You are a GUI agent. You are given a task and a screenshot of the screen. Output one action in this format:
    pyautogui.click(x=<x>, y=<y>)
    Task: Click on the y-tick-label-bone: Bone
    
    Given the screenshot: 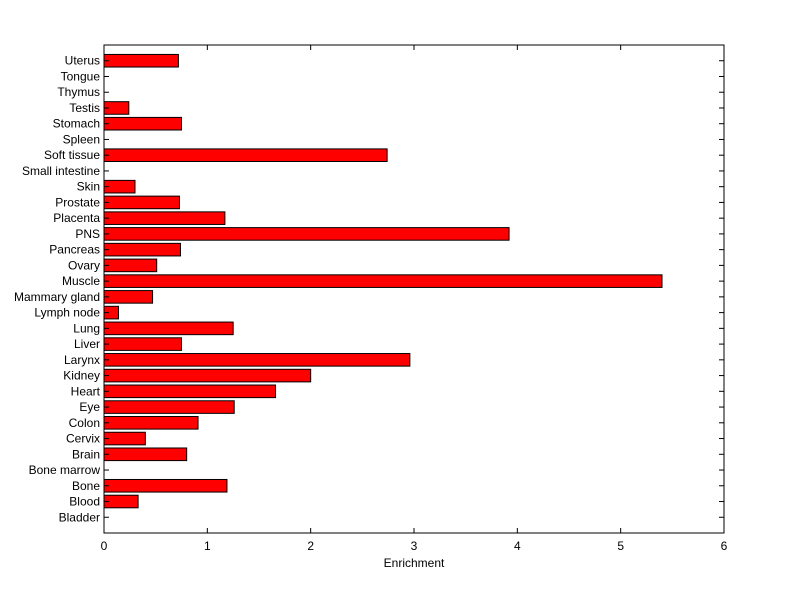 What is the action you would take?
    pyautogui.click(x=86, y=486)
    